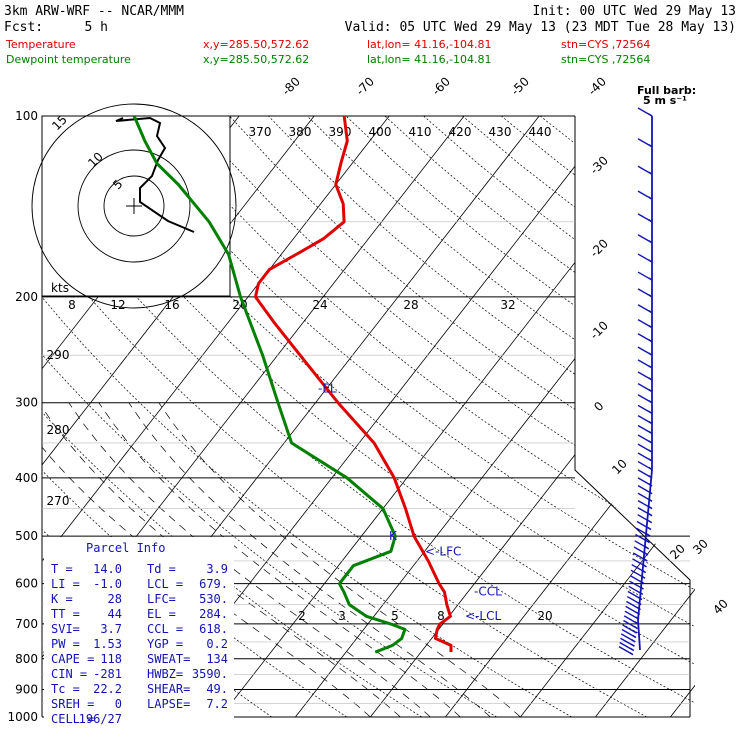 This screenshot has height=740, width=740. I want to click on pressure-tick-label: 800, so click(26, 659).